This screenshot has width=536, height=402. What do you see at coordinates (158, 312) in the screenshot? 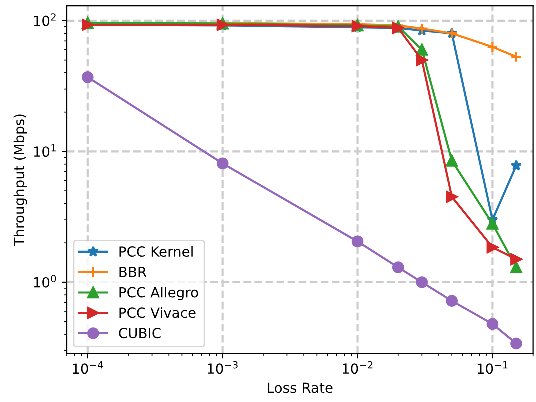
I see `legend-label: PCC Vivace` at bounding box center [158, 312].